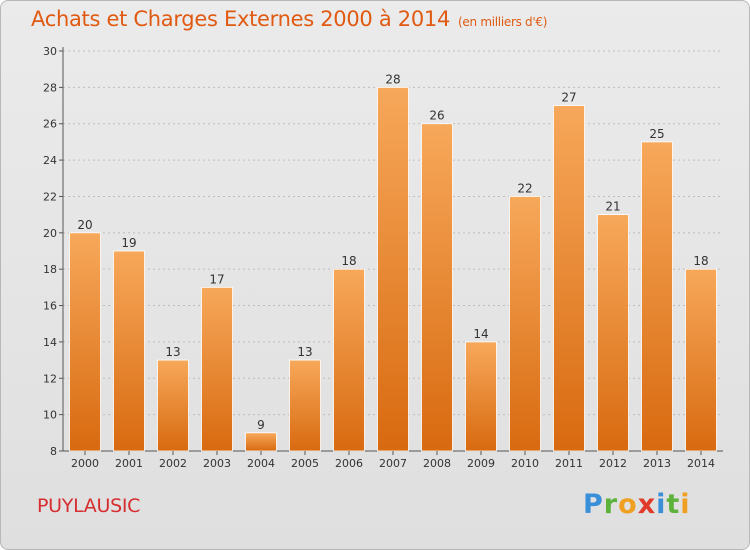 This screenshot has height=550, width=750. Describe the element at coordinates (657, 463) in the screenshot. I see `x-tick-label-2013: 2013` at that location.